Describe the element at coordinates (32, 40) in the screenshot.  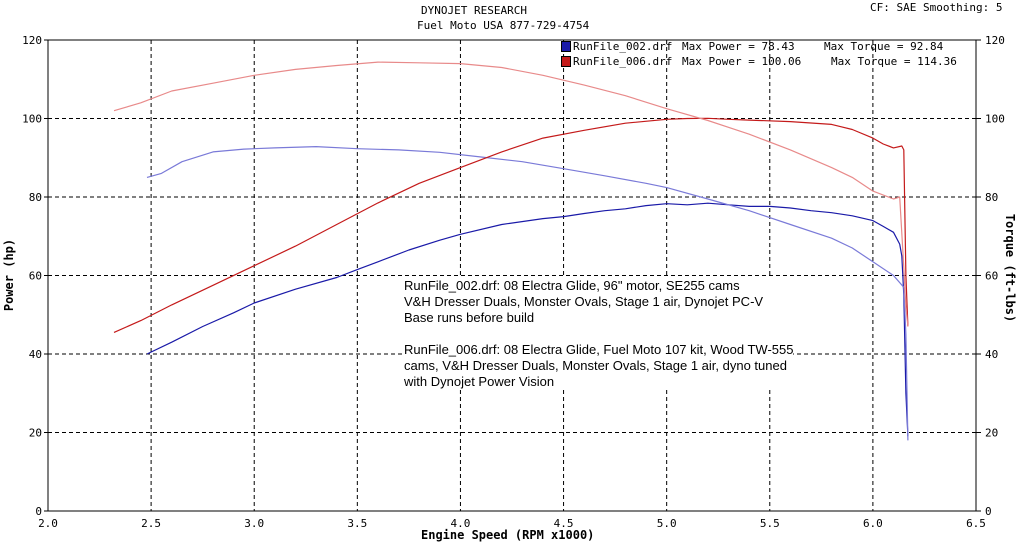
I see `y-tick-label-left: 120` at that location.